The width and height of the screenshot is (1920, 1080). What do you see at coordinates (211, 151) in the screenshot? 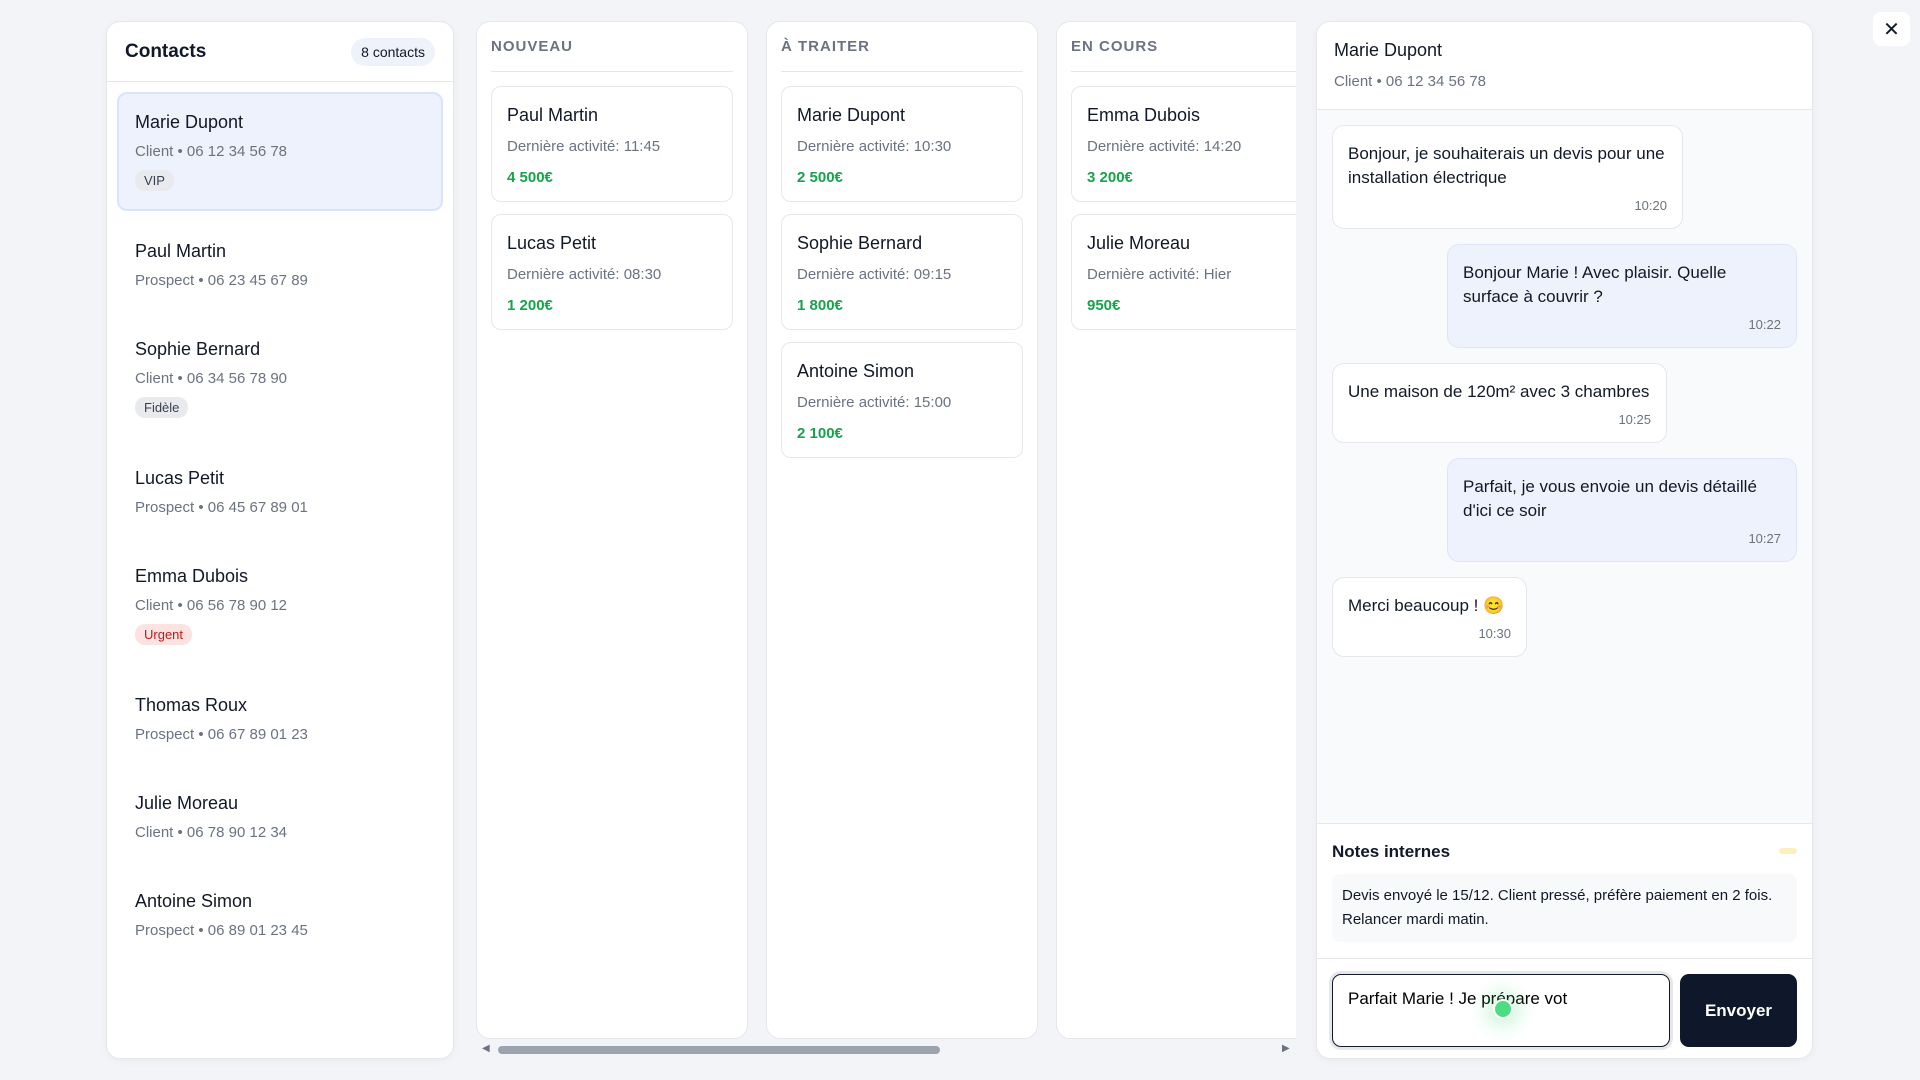
I see `contact-meta: Client • 06 12 34 56 78` at bounding box center [211, 151].